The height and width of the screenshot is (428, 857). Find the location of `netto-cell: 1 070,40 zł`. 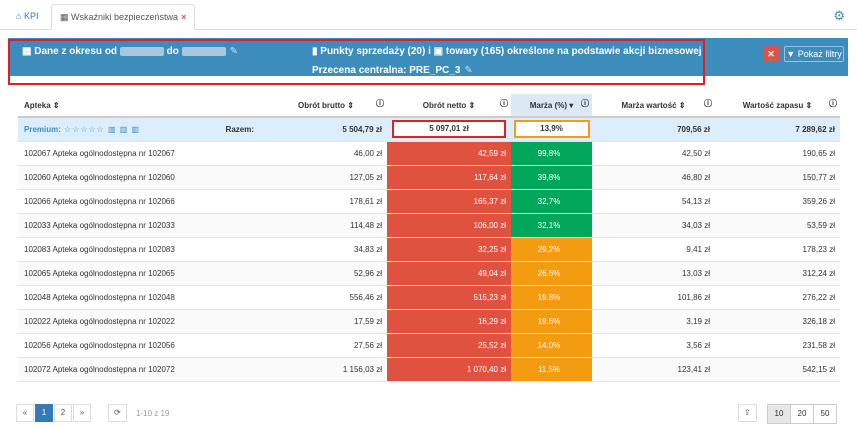

netto-cell: 1 070,40 zł is located at coordinates (449, 369).